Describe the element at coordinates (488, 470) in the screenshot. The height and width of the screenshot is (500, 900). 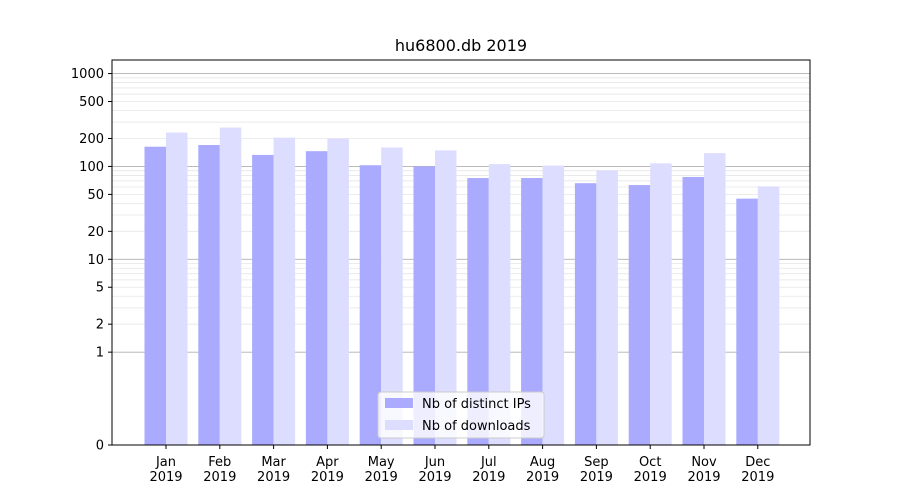
I see `x-tick-label: Jul 2019` at that location.